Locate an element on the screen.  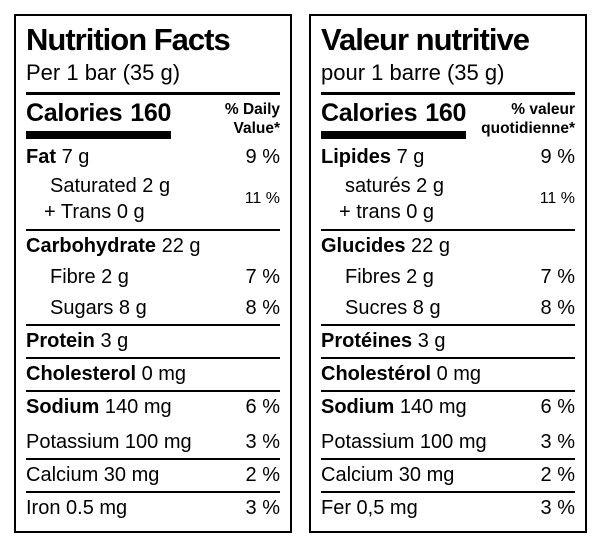
row-cholesterol: Cholestérol 0 mg is located at coordinates (448, 374).